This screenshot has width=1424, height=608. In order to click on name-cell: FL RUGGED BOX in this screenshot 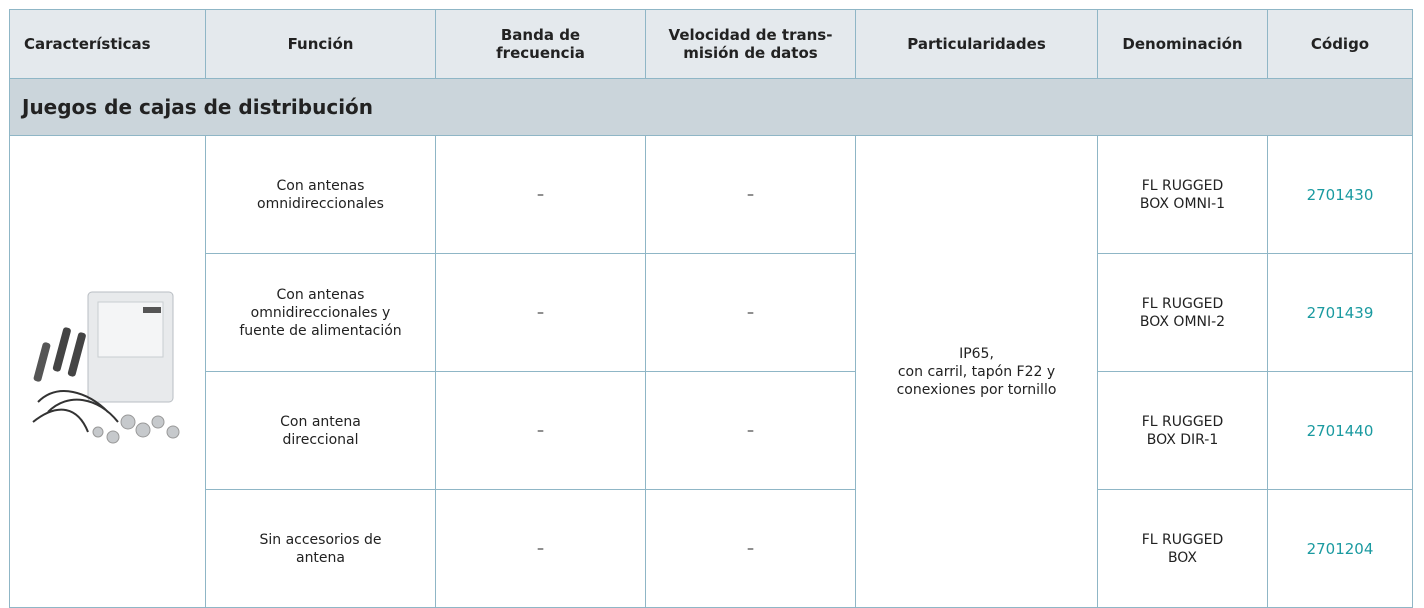, I will do `click(1182, 548)`.